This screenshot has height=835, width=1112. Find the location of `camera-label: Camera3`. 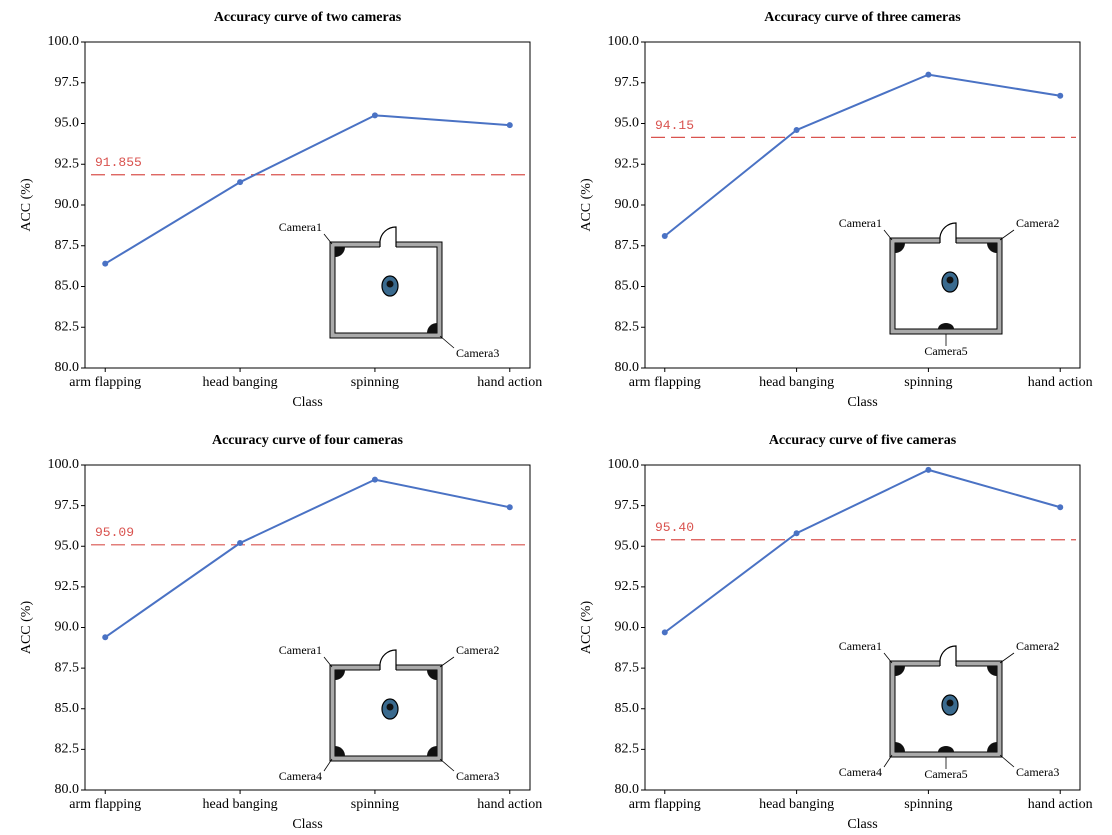

camera-label: Camera3 is located at coordinates (477, 776).